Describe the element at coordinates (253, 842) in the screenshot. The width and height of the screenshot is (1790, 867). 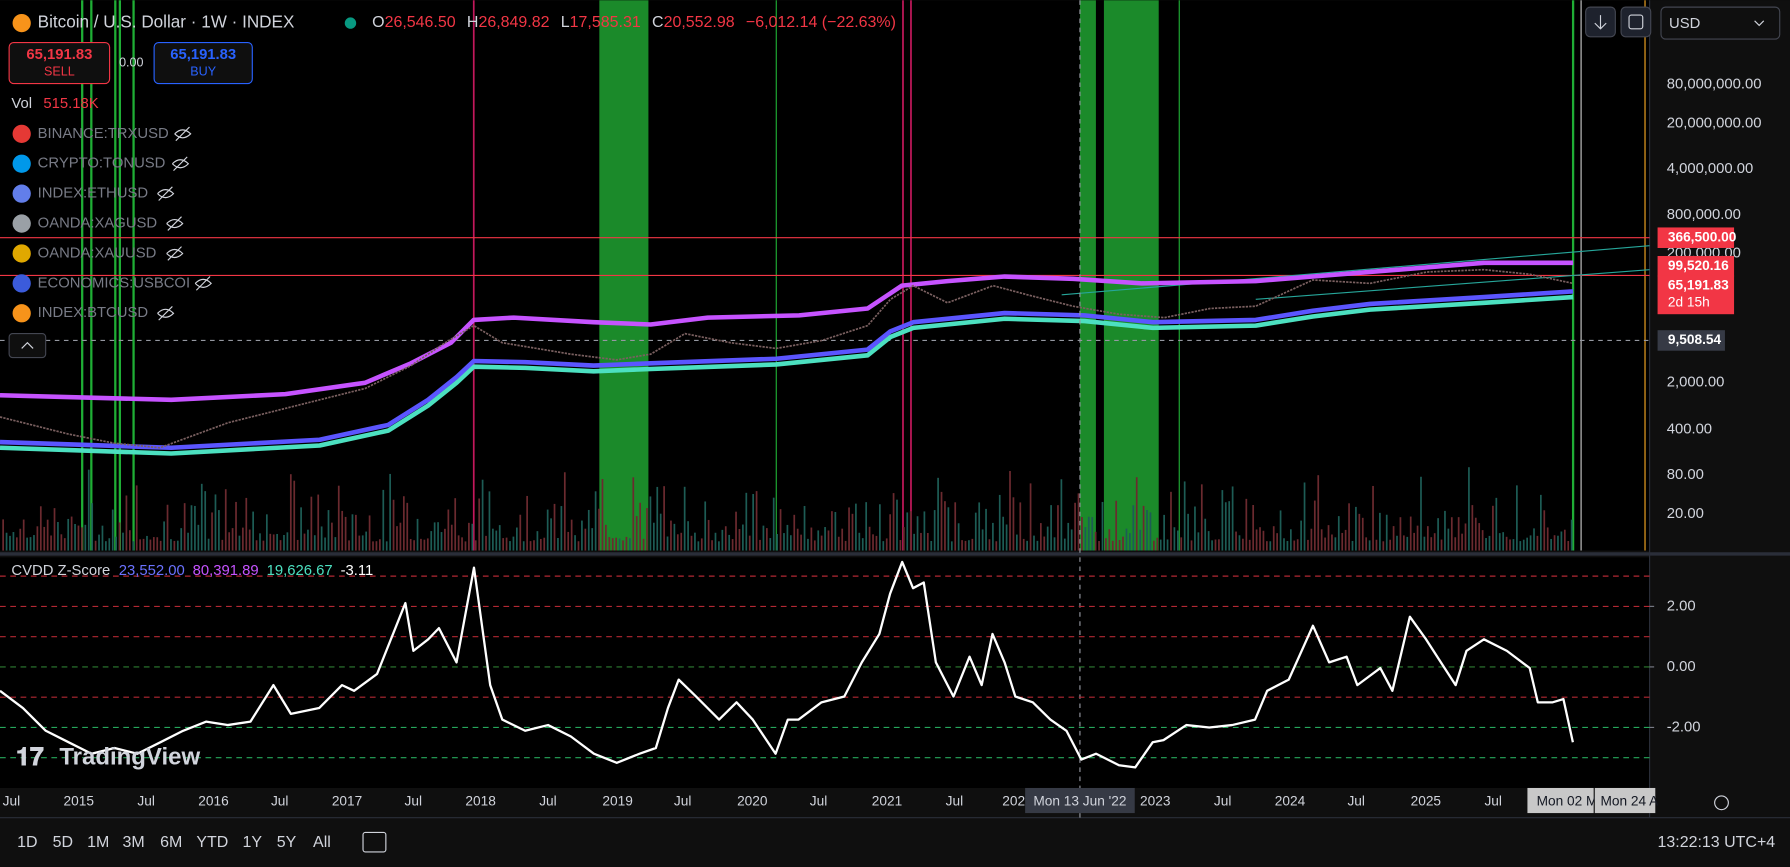
I see `range-button: 1Y` at that location.